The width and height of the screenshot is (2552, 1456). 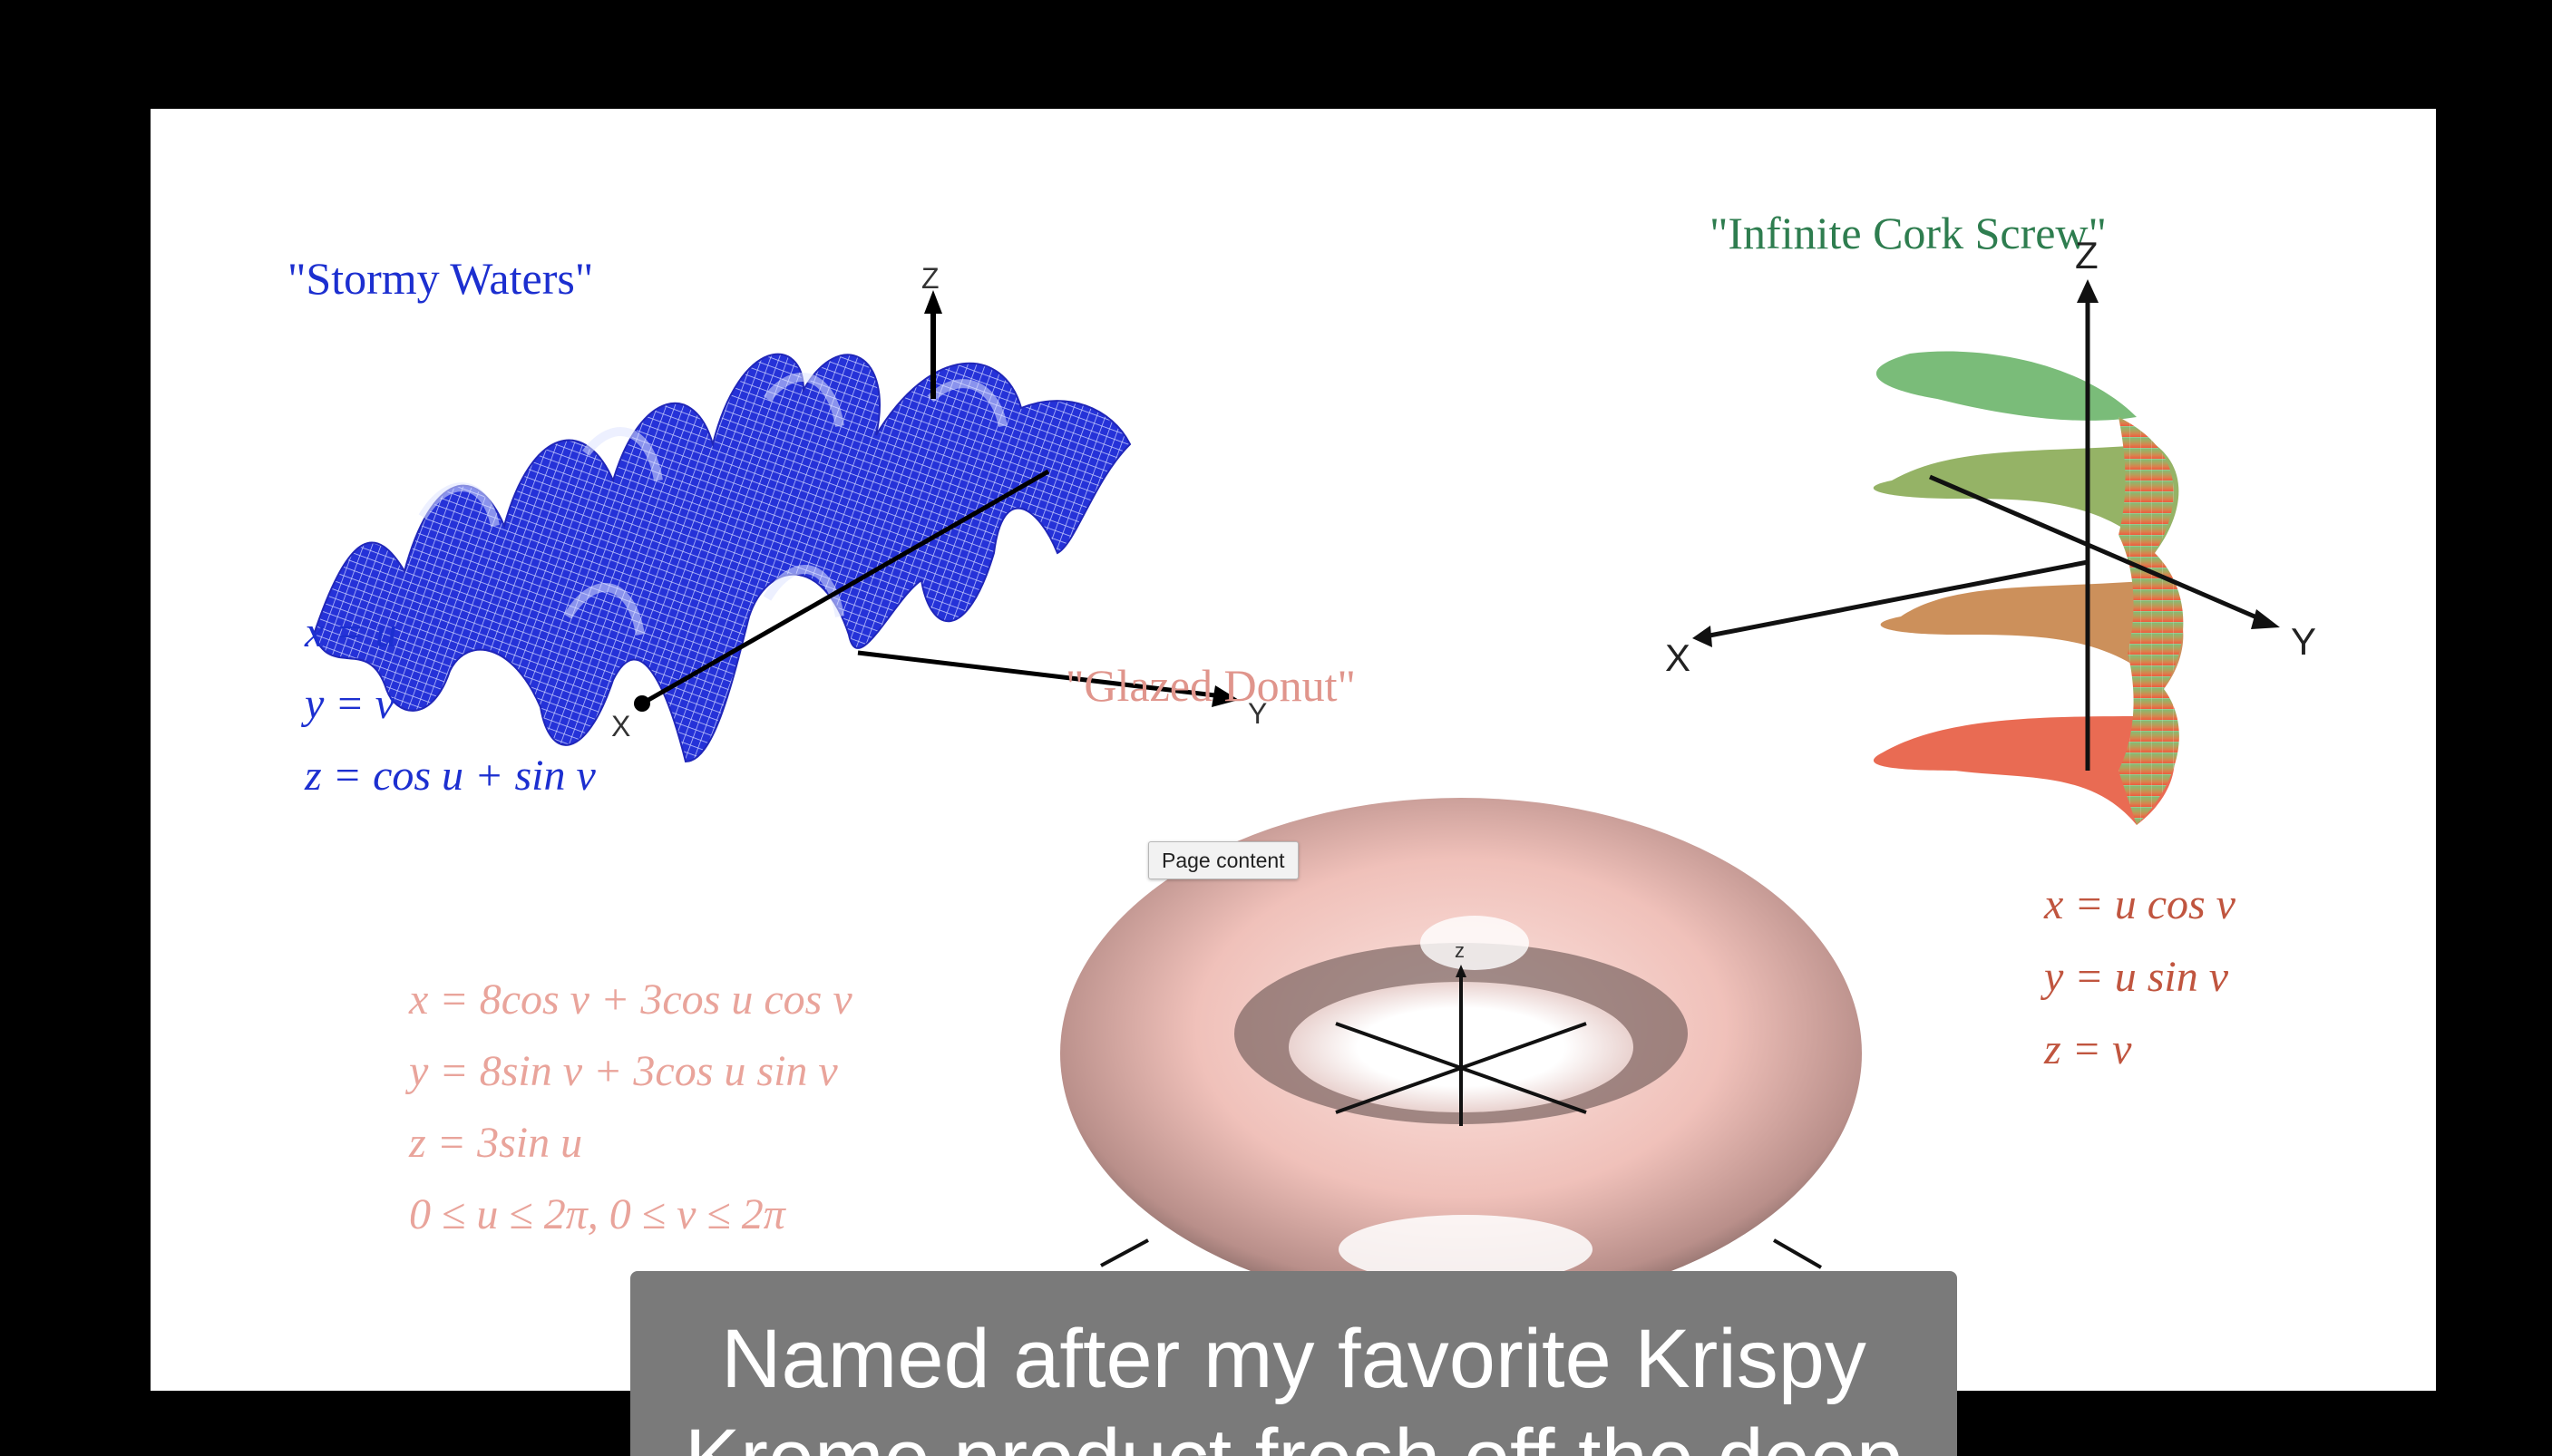 What do you see at coordinates (2139, 905) in the screenshot?
I see `cork-equation-x: x = u cos v` at bounding box center [2139, 905].